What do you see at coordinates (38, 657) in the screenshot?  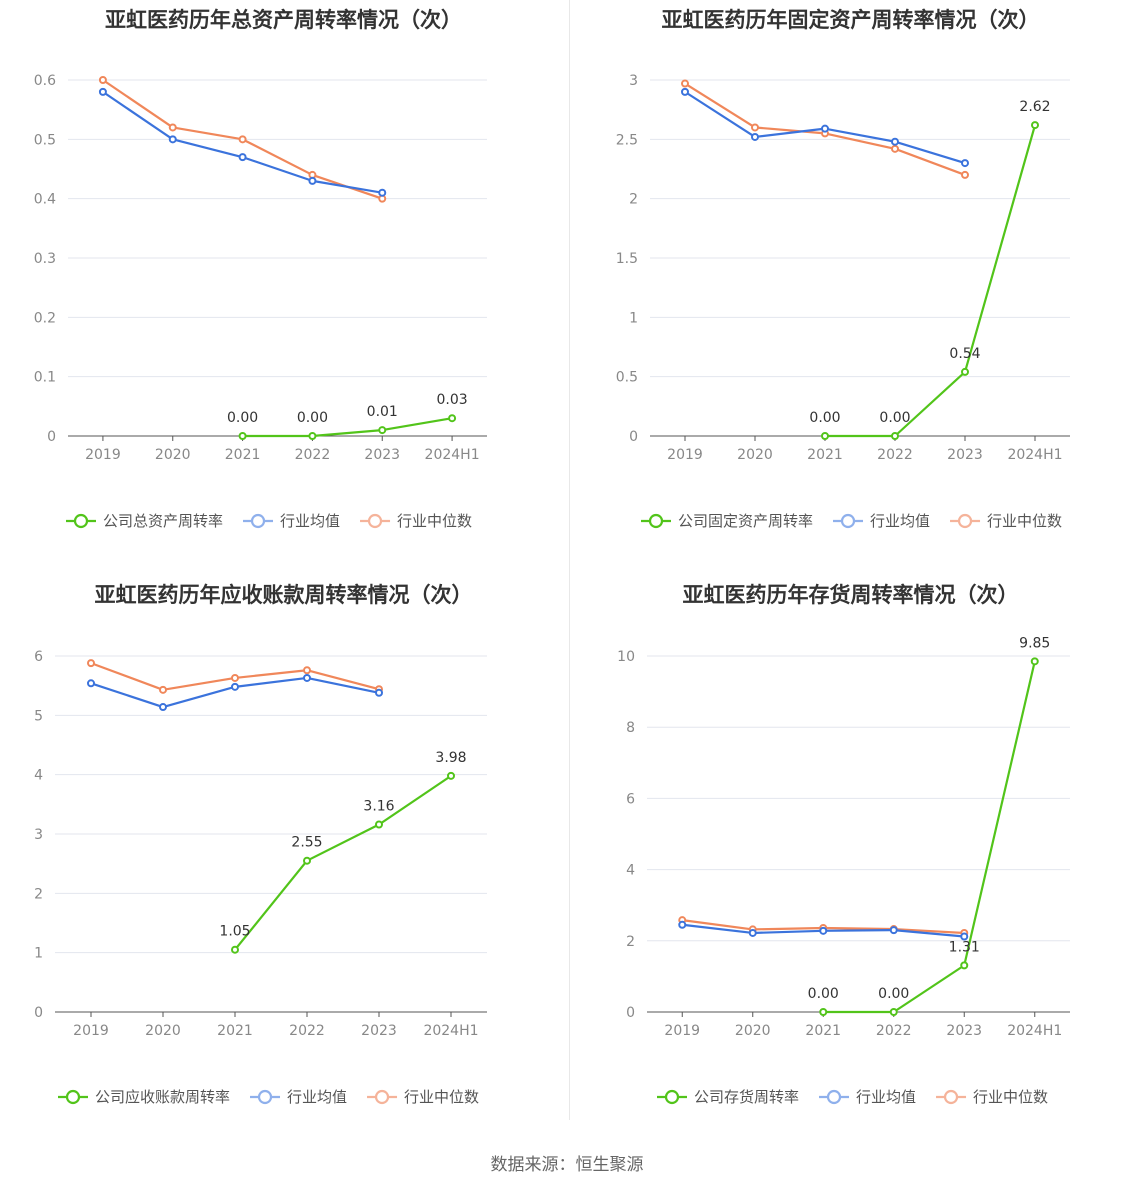 I see `y-tick-label: 6` at bounding box center [38, 657].